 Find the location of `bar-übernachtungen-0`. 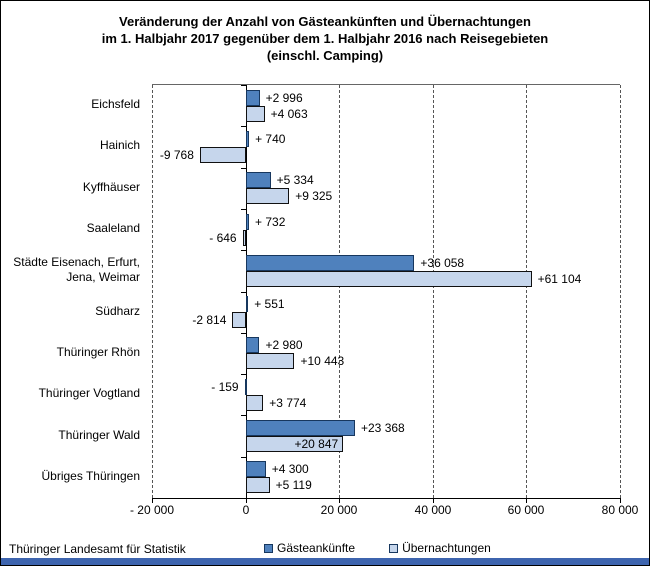

bar-übernachtungen-0 is located at coordinates (255, 113).